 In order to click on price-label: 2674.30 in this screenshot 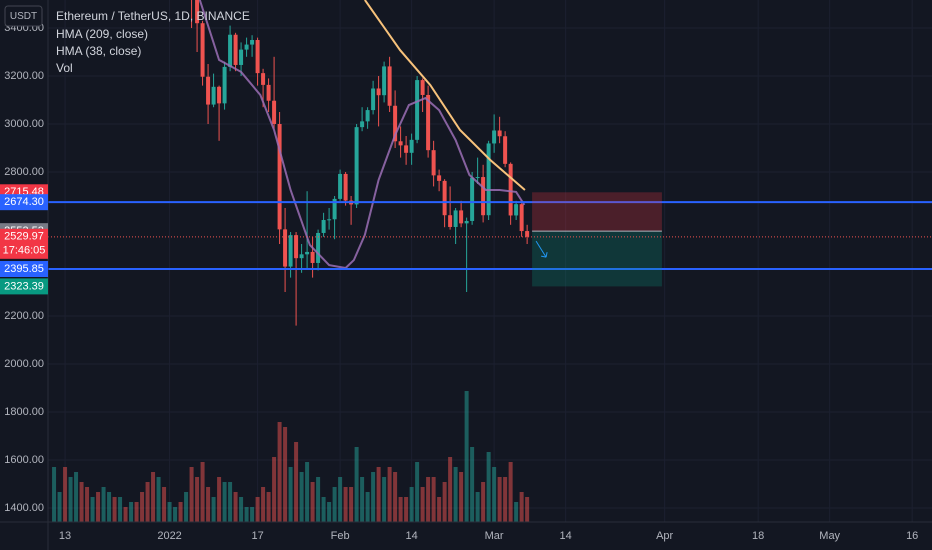, I will do `click(24, 202)`.